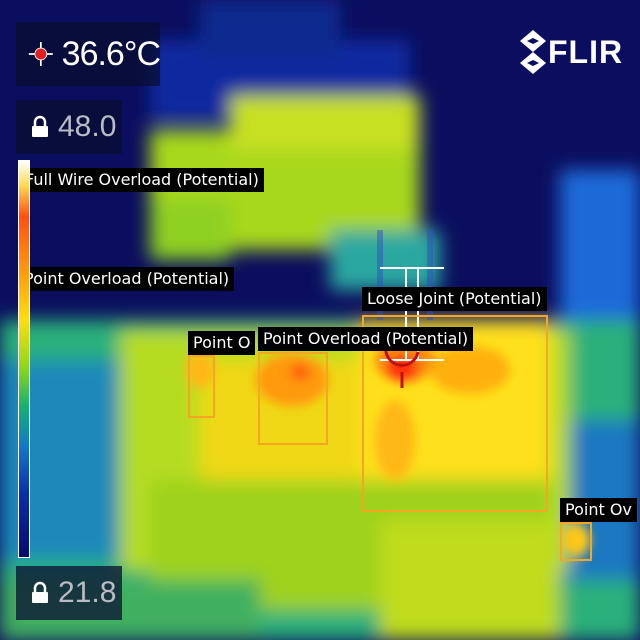  I want to click on detection-label-point-ov: Point Ov, so click(598, 510).